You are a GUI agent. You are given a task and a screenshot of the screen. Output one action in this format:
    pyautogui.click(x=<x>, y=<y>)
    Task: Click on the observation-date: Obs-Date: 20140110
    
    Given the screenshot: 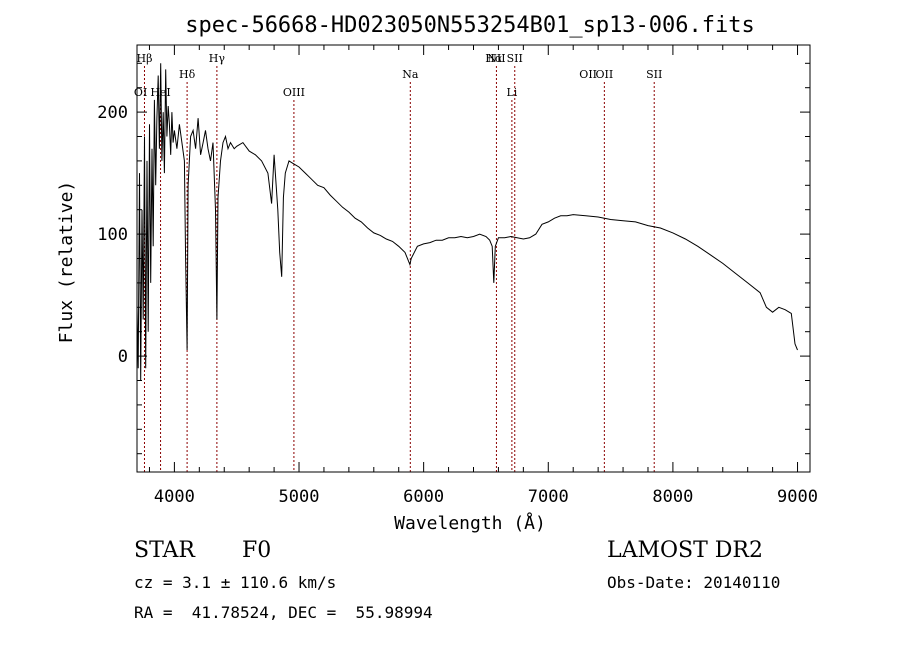 What is the action you would take?
    pyautogui.click(x=694, y=582)
    